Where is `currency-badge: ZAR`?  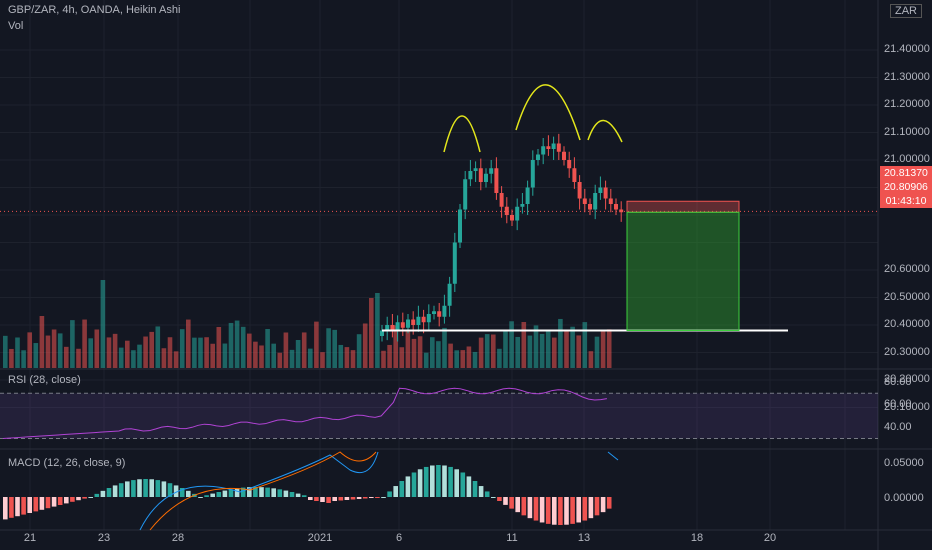 currency-badge: ZAR is located at coordinates (906, 11).